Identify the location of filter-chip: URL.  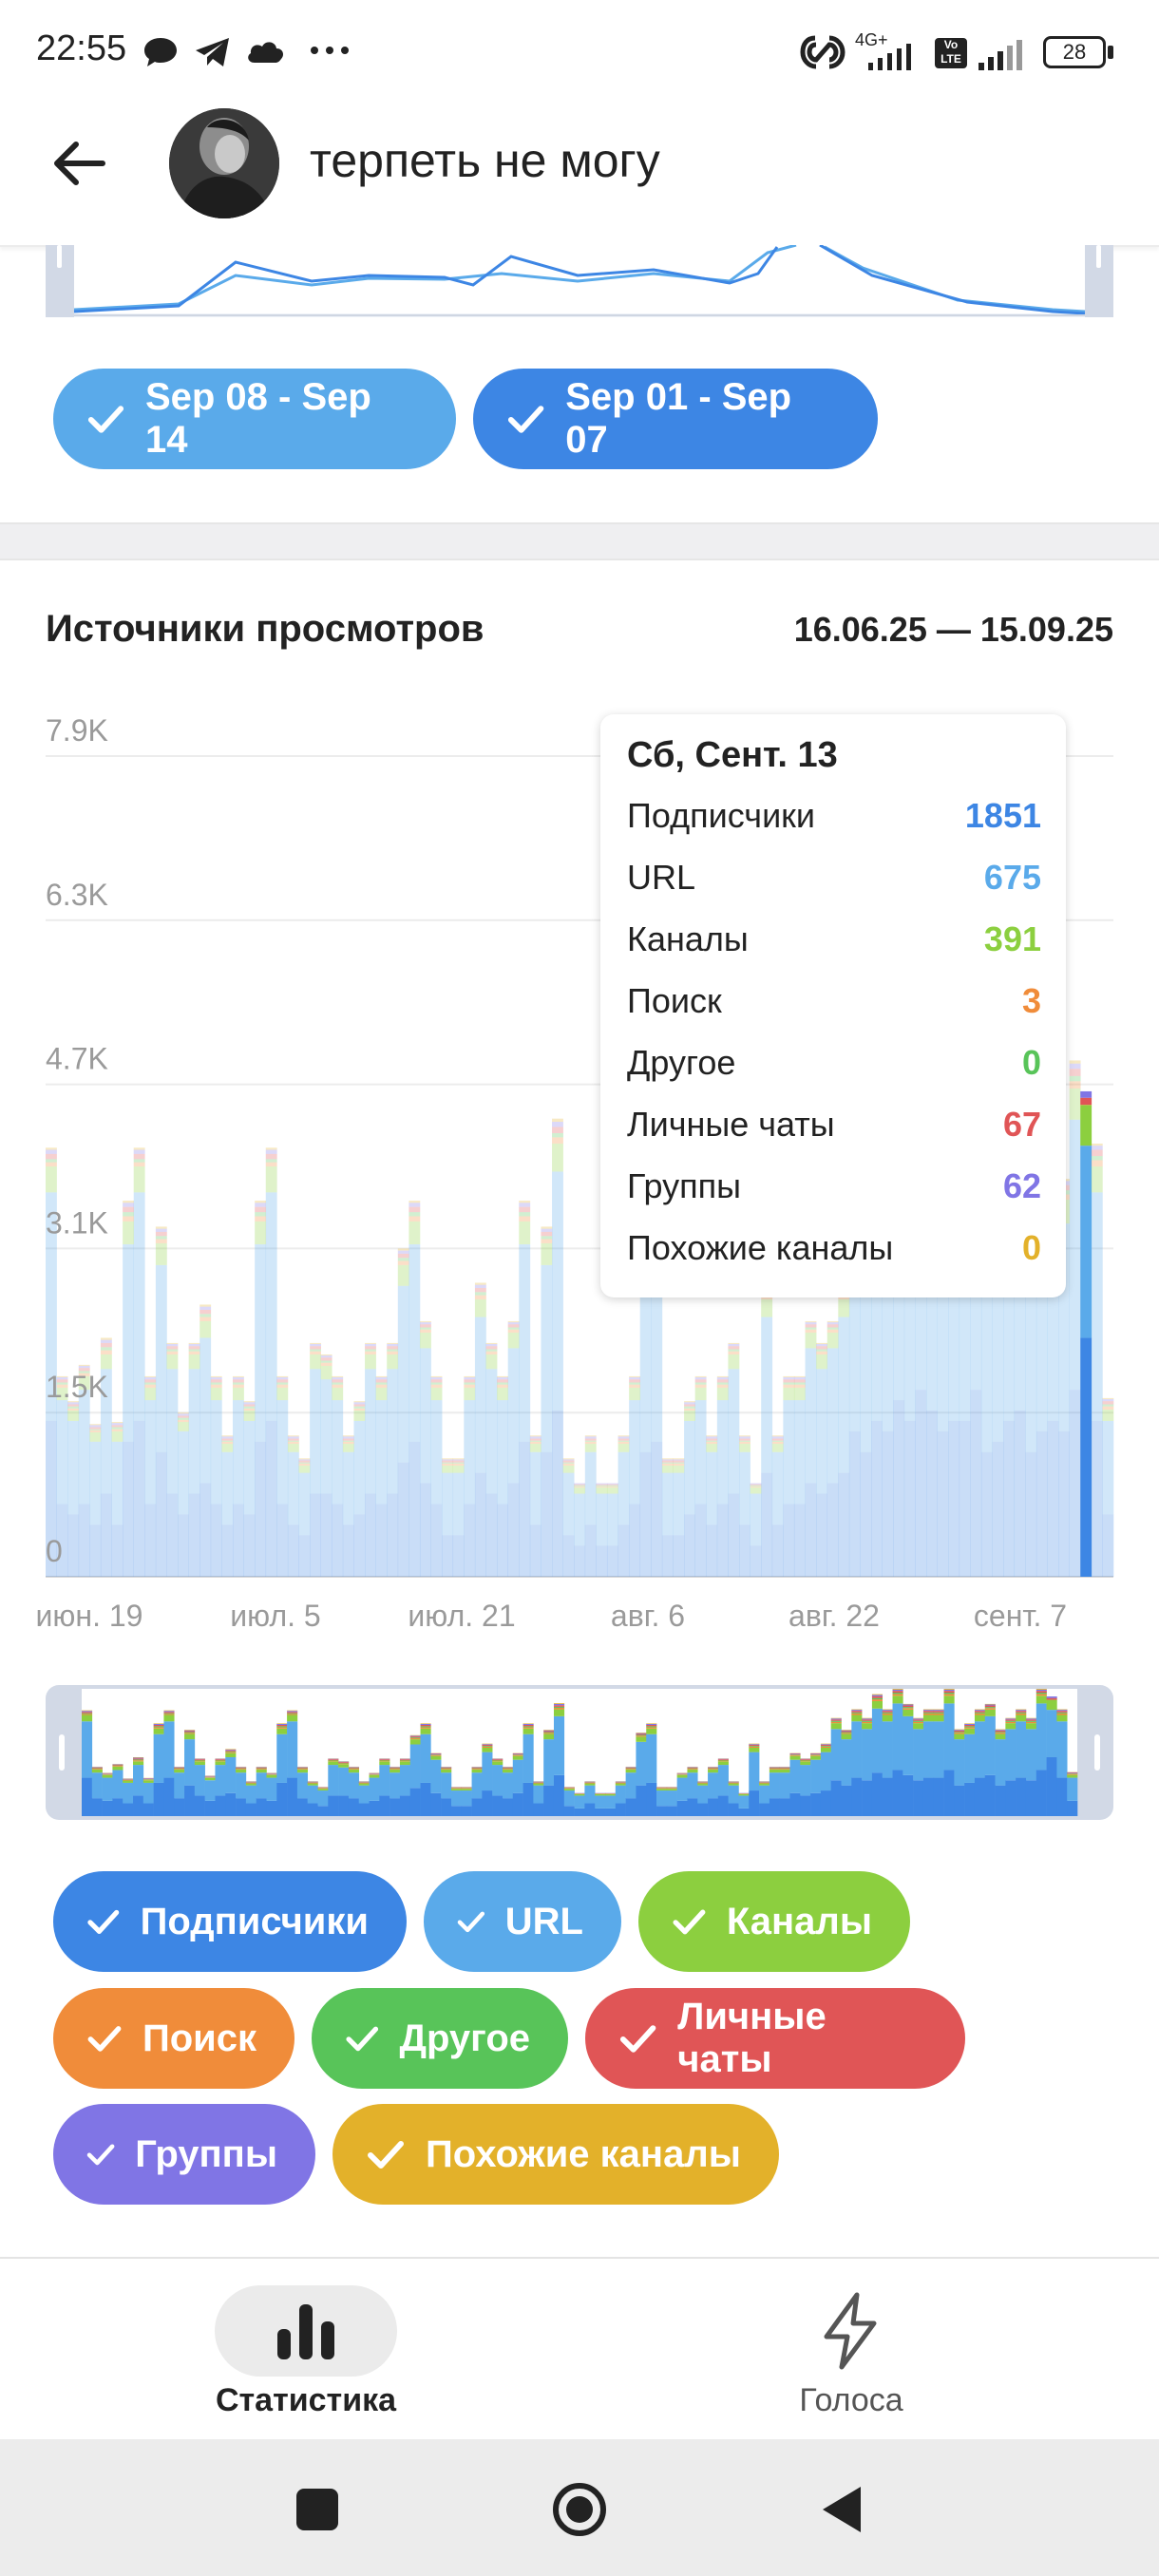
(522, 1921).